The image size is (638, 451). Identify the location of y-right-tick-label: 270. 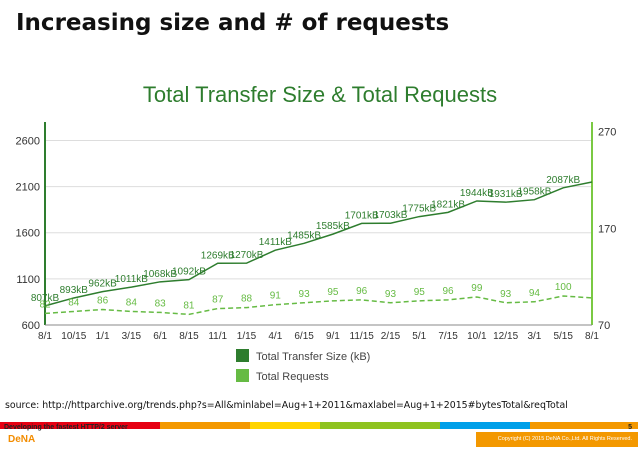
(607, 133).